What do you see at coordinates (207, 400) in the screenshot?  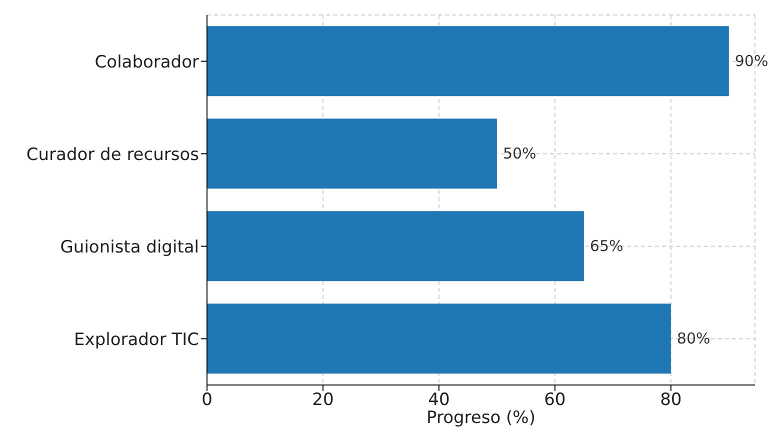 I see `x-tick-label: 0` at bounding box center [207, 400].